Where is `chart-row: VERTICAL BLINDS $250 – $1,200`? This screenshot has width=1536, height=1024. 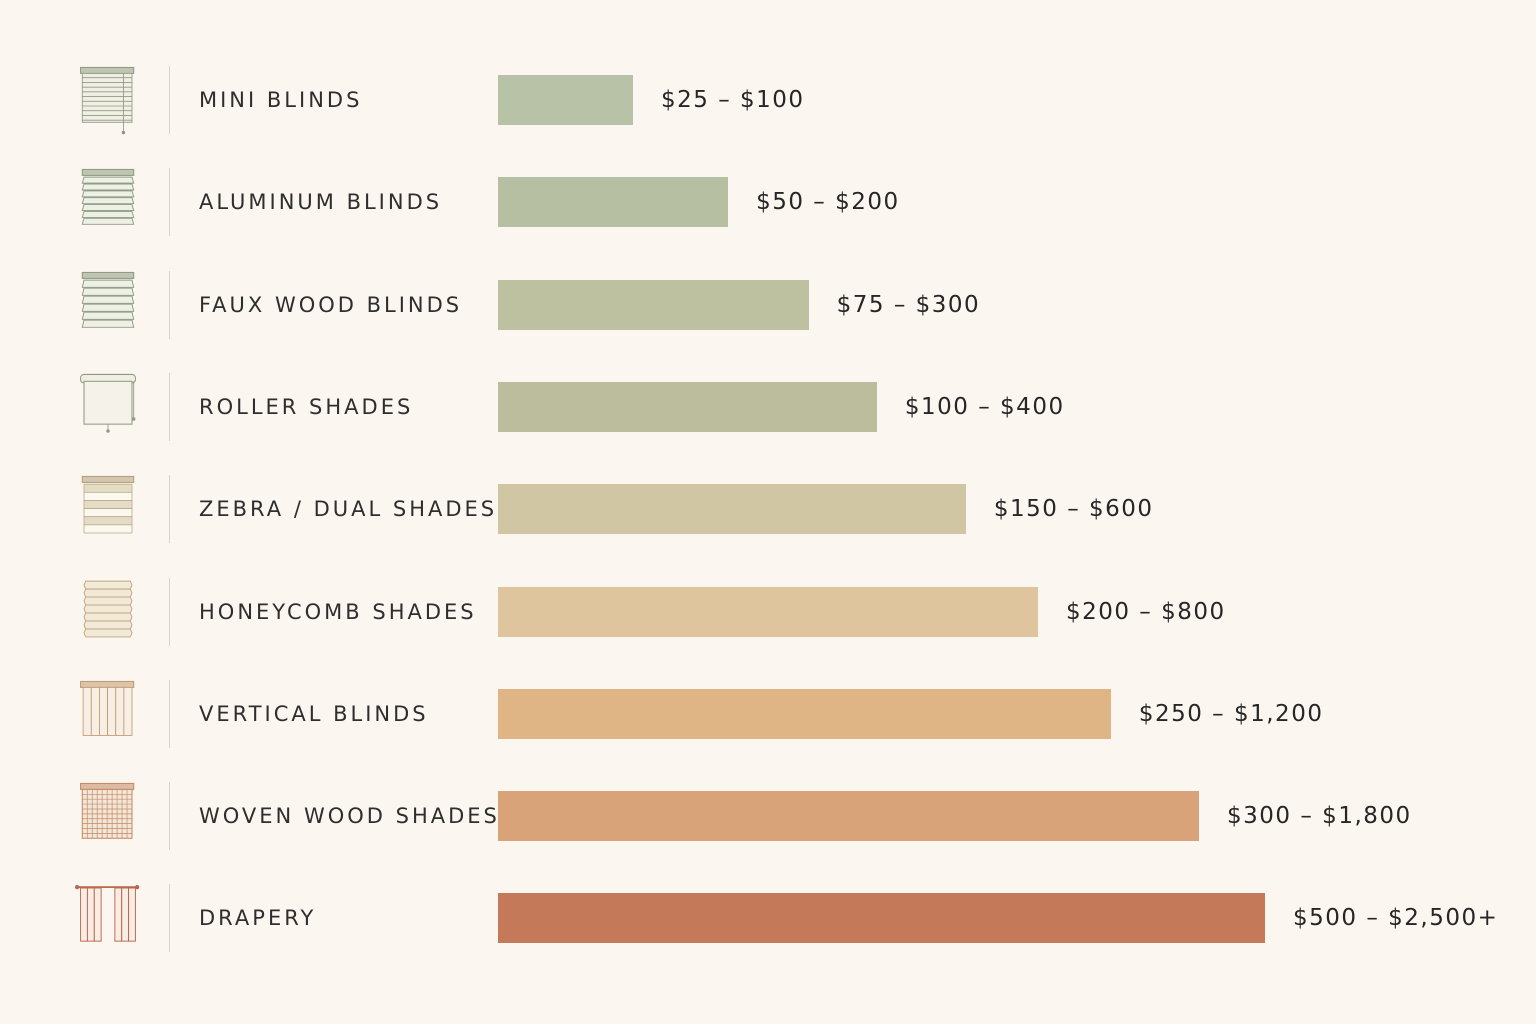 chart-row: VERTICAL BLINDS $250 – $1,200 is located at coordinates (768, 714).